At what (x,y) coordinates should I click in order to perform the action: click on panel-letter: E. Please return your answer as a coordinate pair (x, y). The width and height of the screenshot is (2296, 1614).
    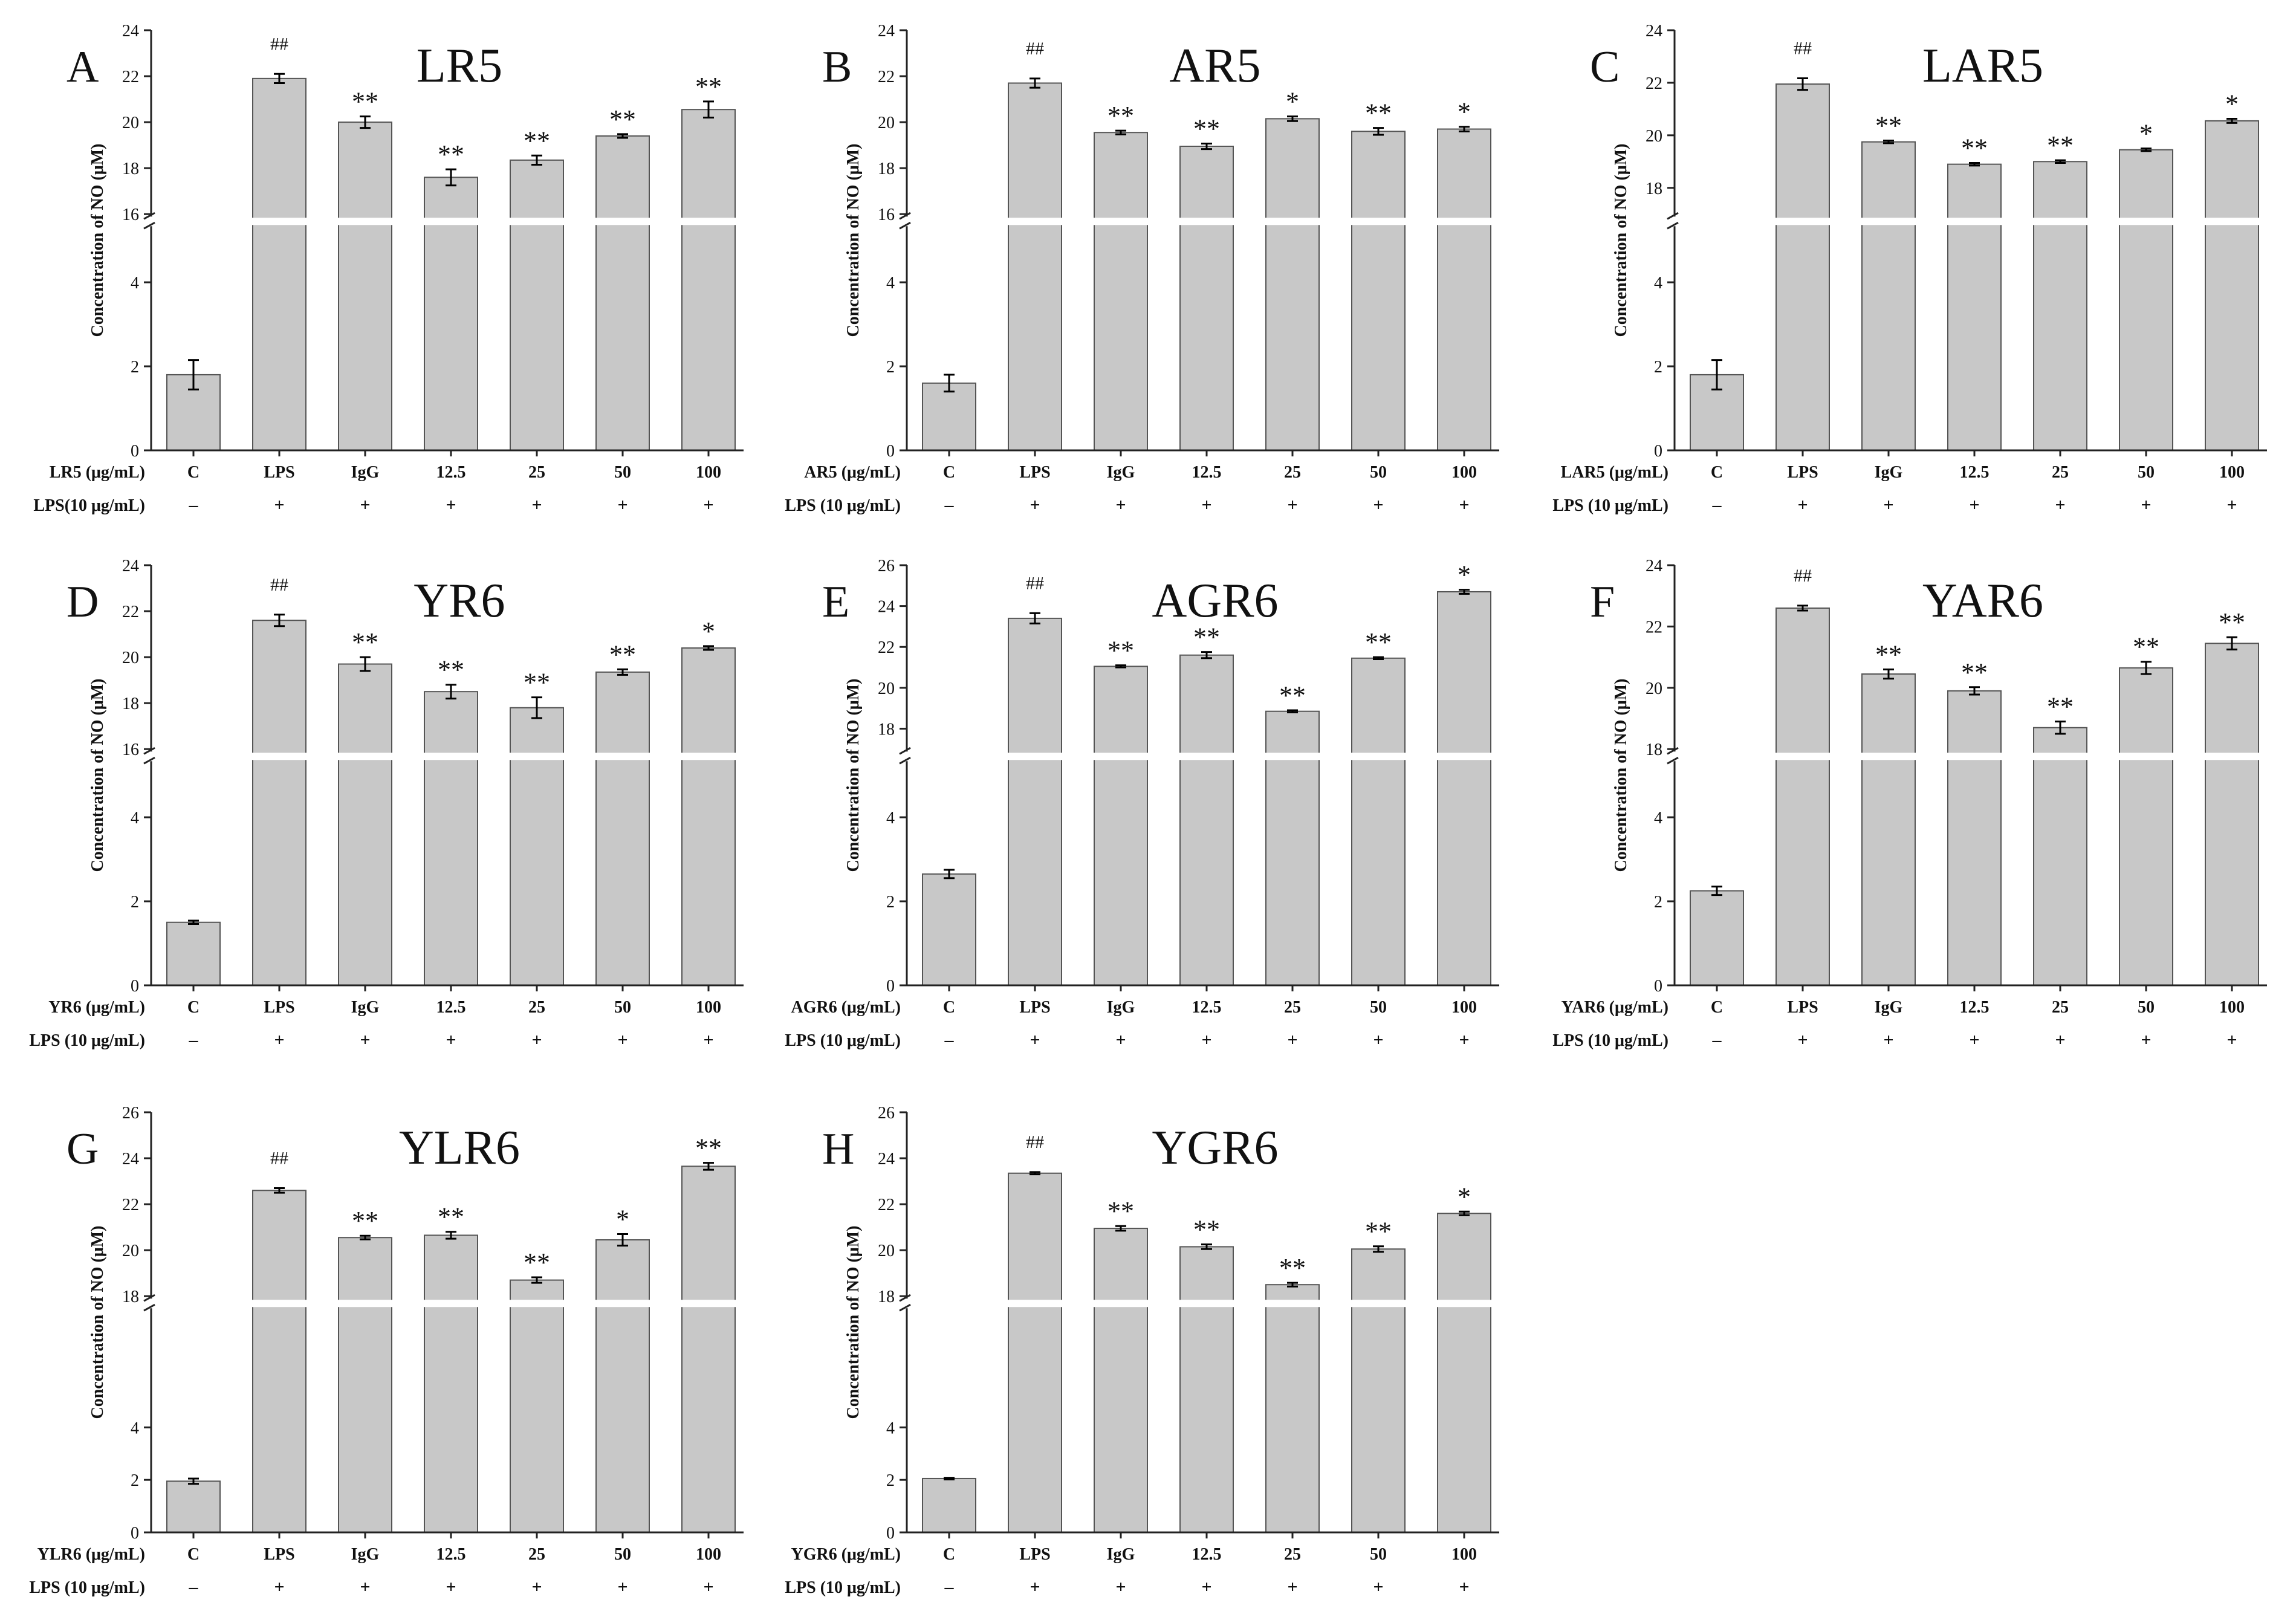
    Looking at the image, I should click on (835, 602).